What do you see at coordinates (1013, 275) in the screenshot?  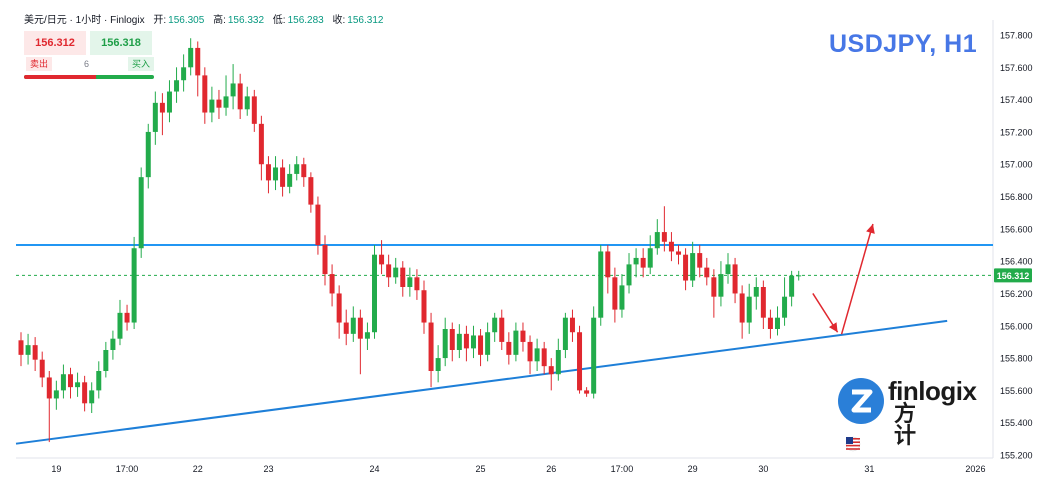 I see `last-price-tag` at bounding box center [1013, 275].